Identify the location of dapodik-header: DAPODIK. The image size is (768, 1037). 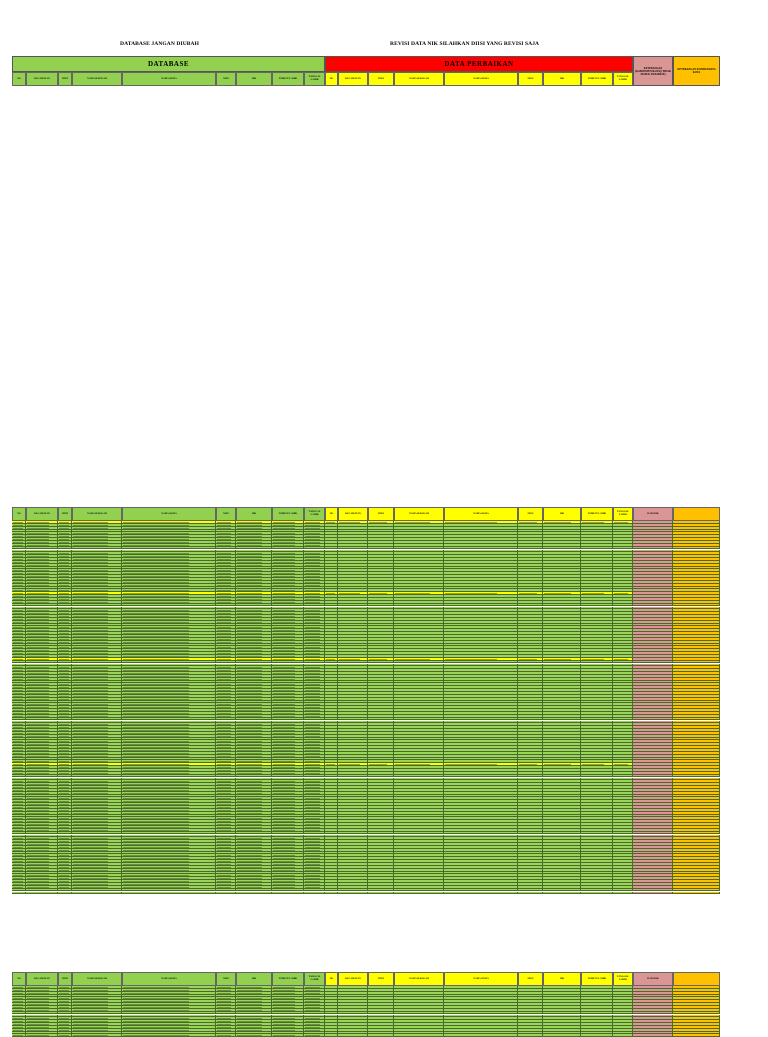
(653, 979).